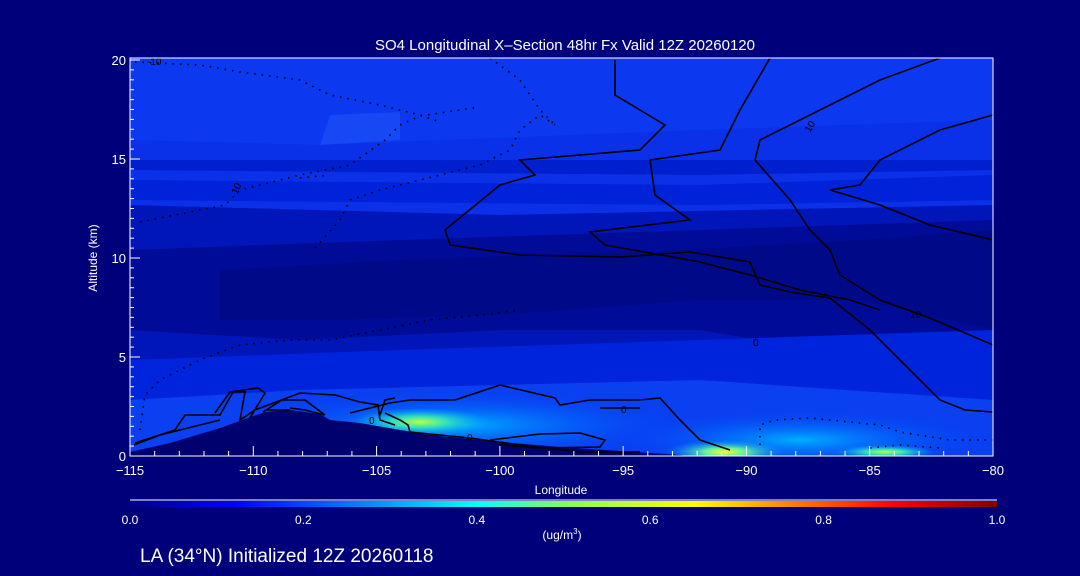  What do you see at coordinates (997, 520) in the screenshot?
I see `colorbar-tick-label: 1.0` at bounding box center [997, 520].